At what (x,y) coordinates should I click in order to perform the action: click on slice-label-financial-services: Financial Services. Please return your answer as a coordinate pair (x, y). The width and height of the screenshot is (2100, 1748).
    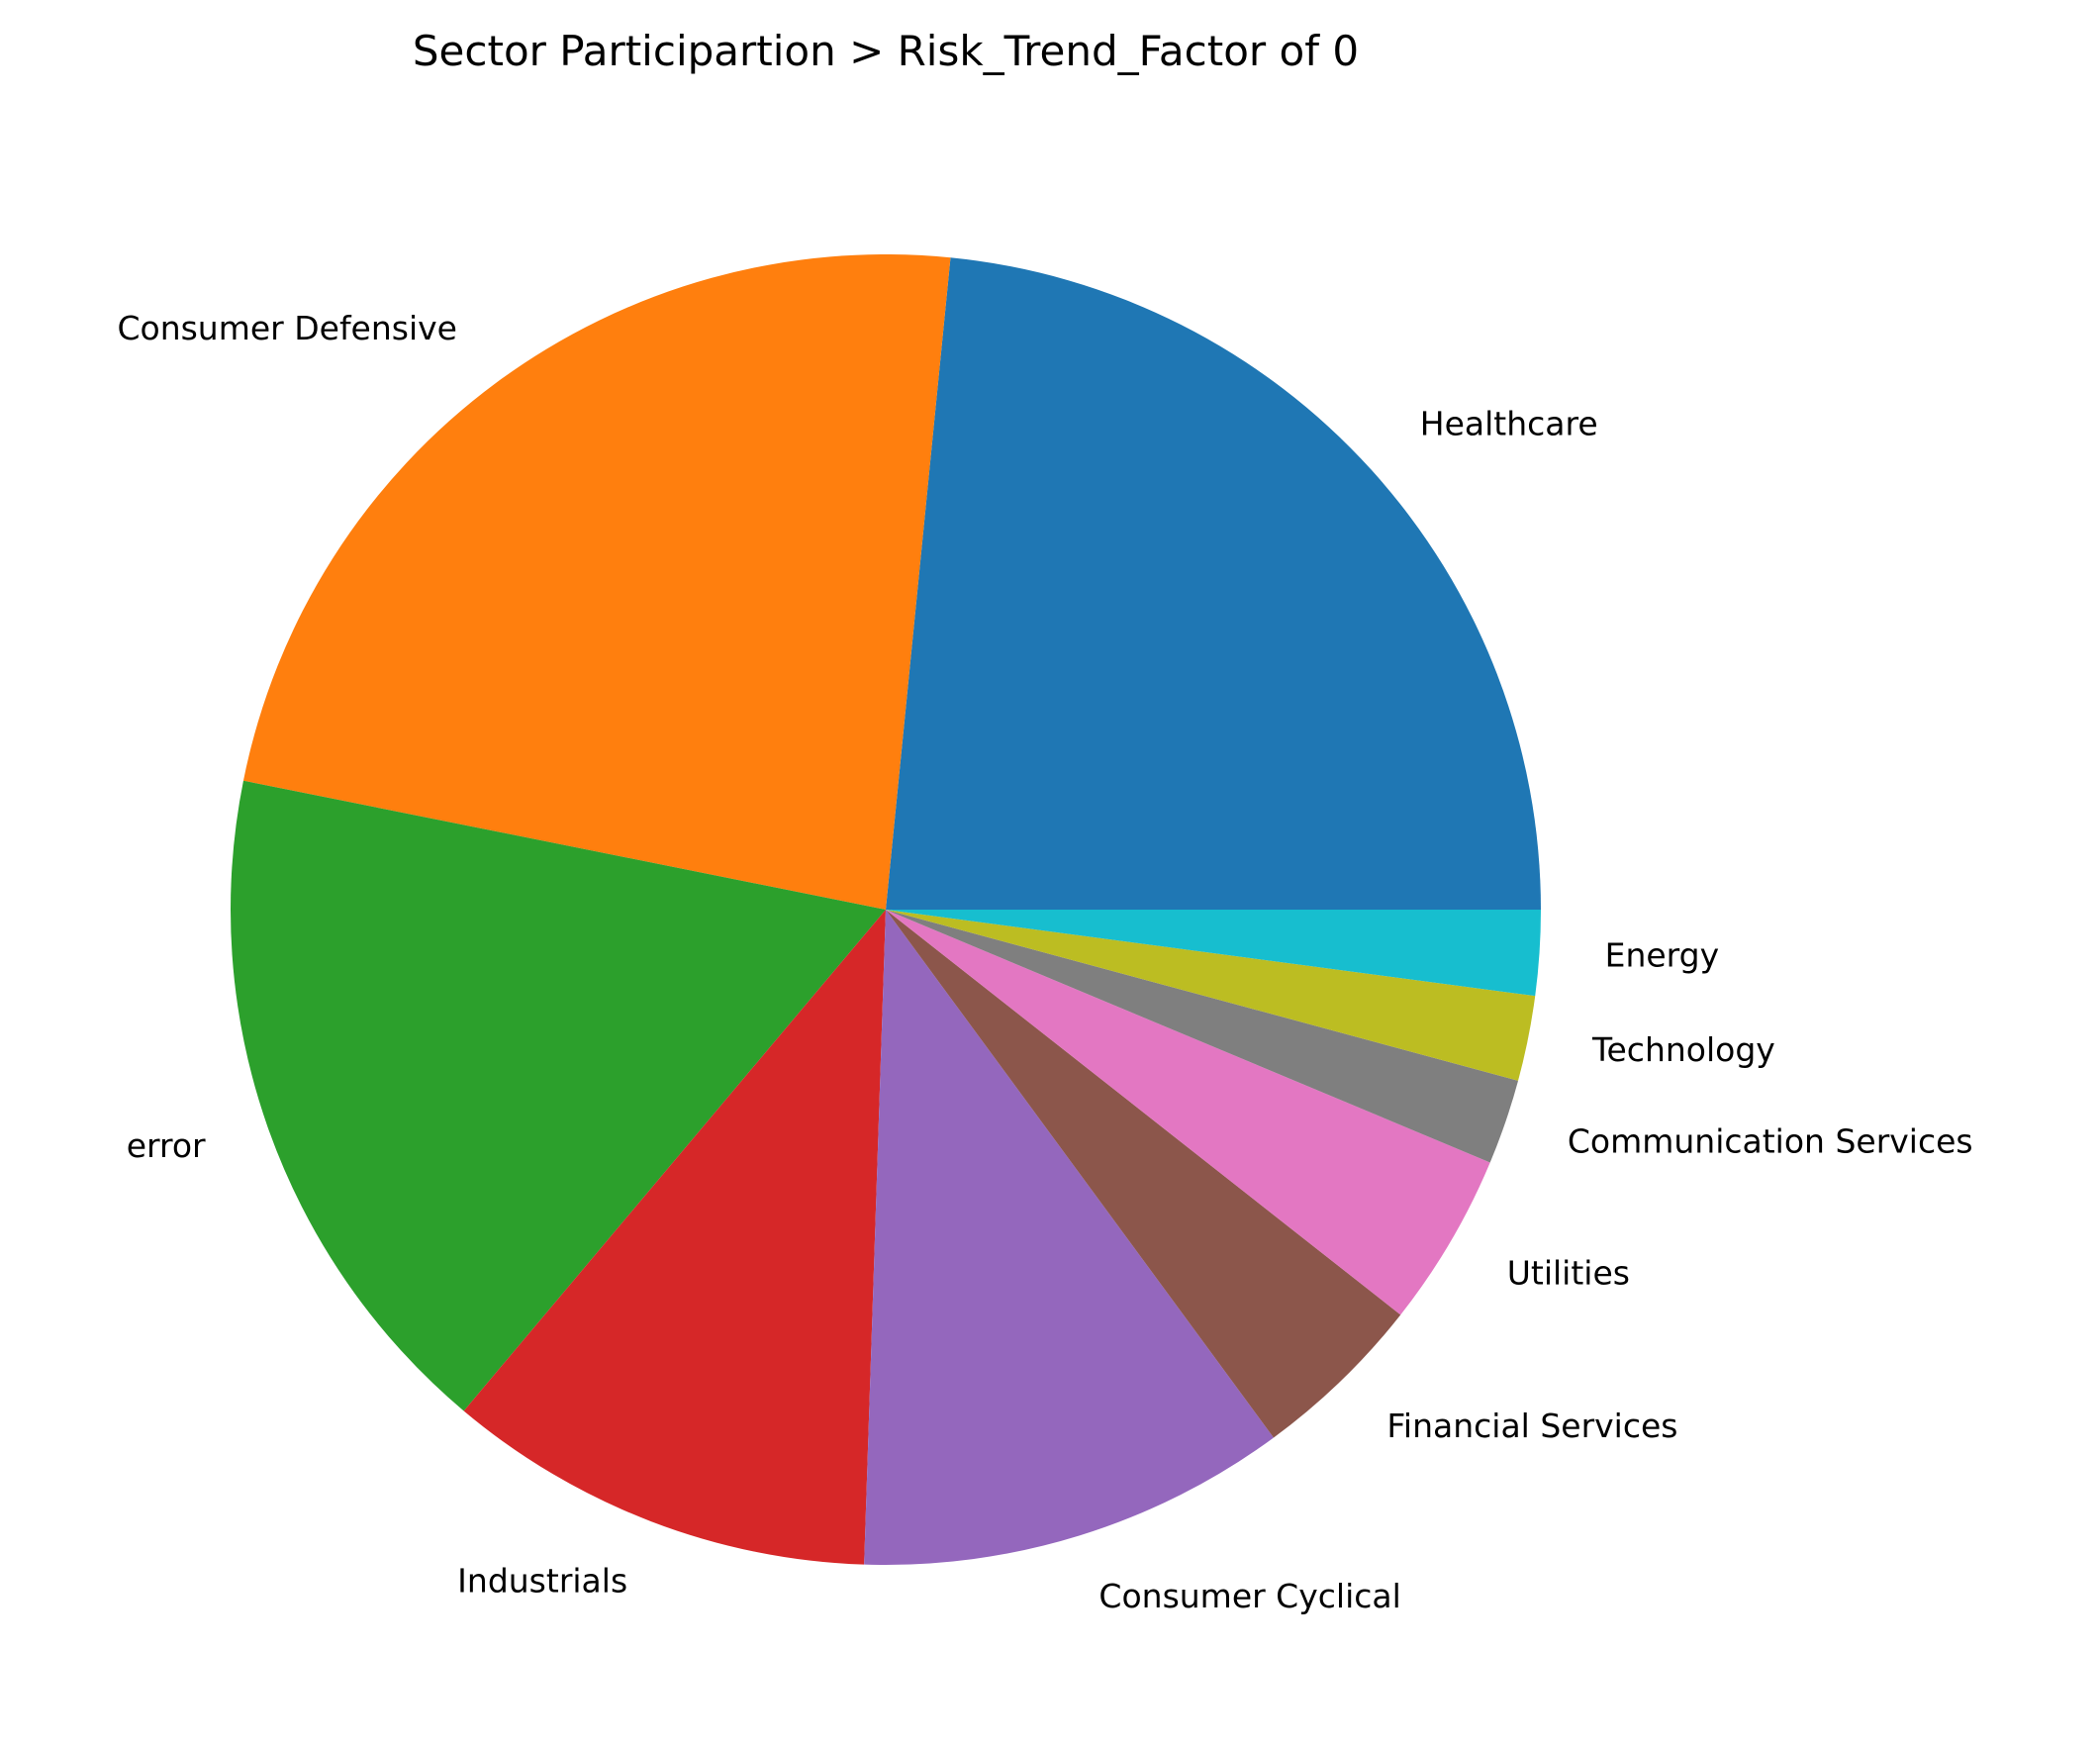
    Looking at the image, I should click on (1531, 1426).